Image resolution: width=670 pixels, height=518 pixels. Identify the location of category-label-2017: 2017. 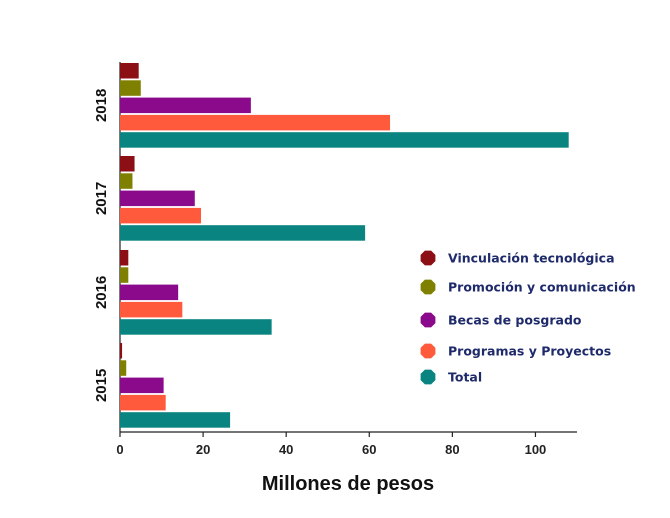
(101, 198).